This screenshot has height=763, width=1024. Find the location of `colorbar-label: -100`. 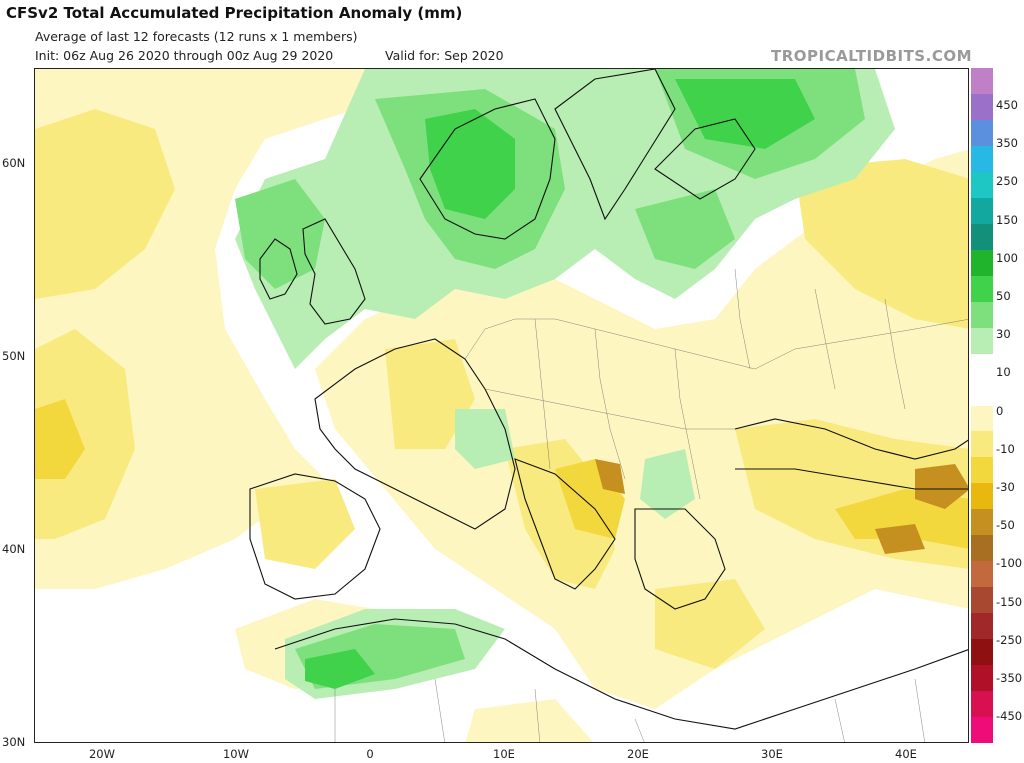

colorbar-label: -100 is located at coordinates (1009, 563).